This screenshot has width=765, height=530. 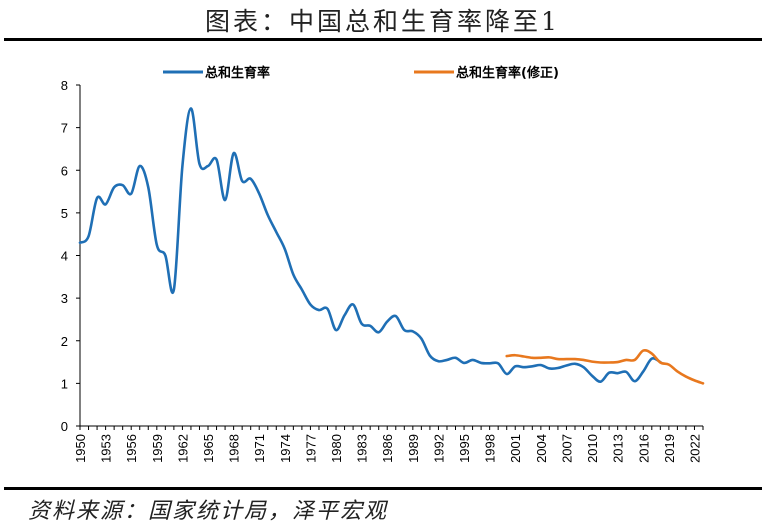 I want to click on y-tick-label: 5, so click(x=64, y=213).